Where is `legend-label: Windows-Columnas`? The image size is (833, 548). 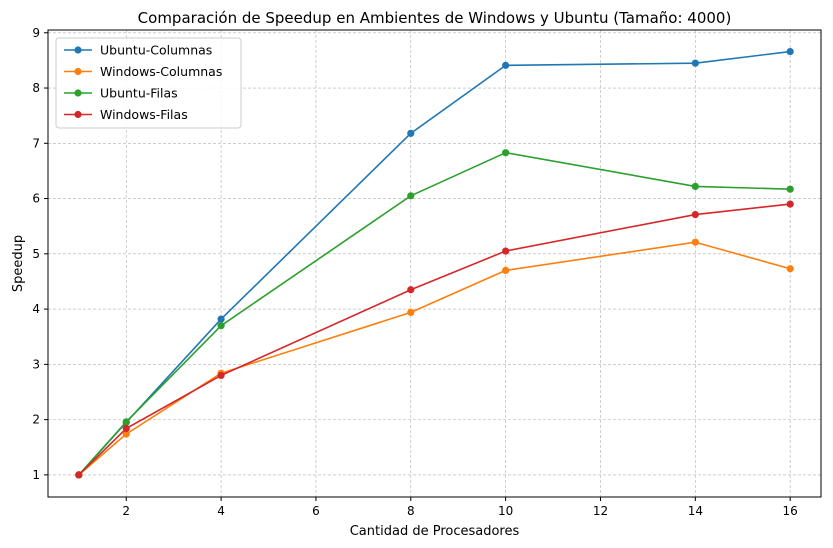 legend-label: Windows-Columnas is located at coordinates (161, 71).